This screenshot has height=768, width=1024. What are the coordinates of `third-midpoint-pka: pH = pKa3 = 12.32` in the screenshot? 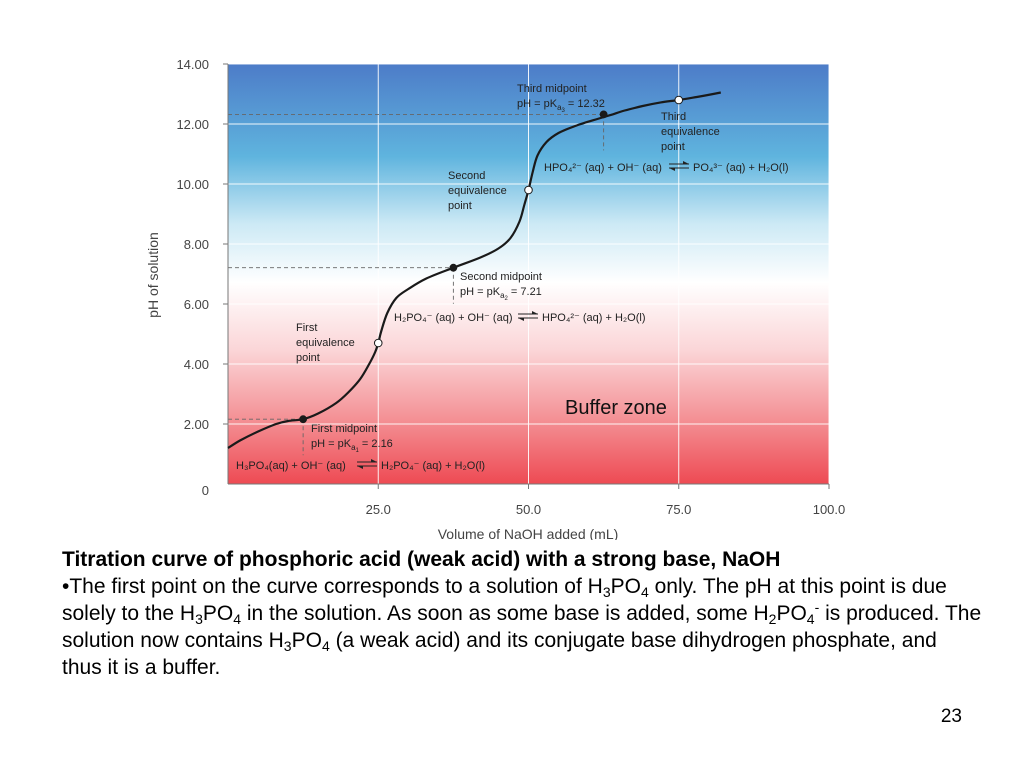 It's located at (561, 106).